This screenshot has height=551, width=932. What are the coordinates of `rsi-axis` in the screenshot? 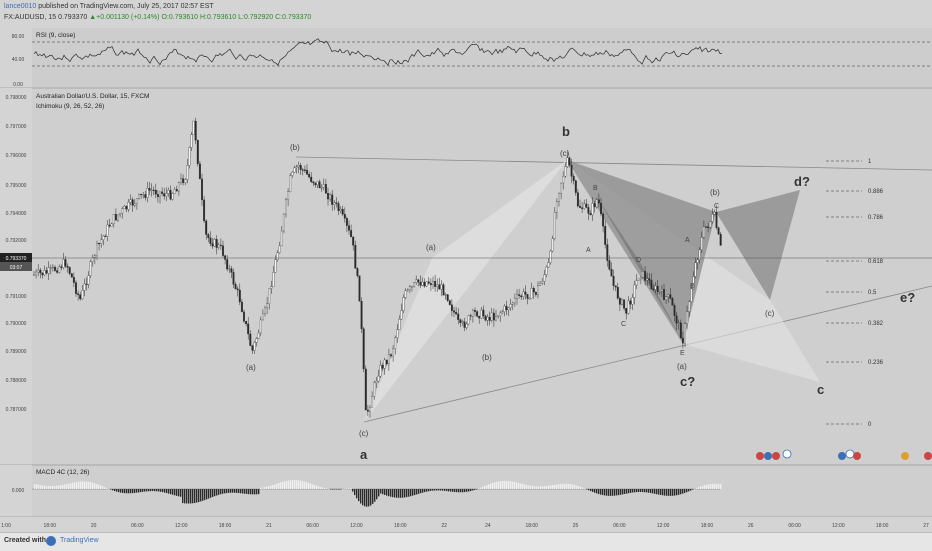 It's located at (16, 58).